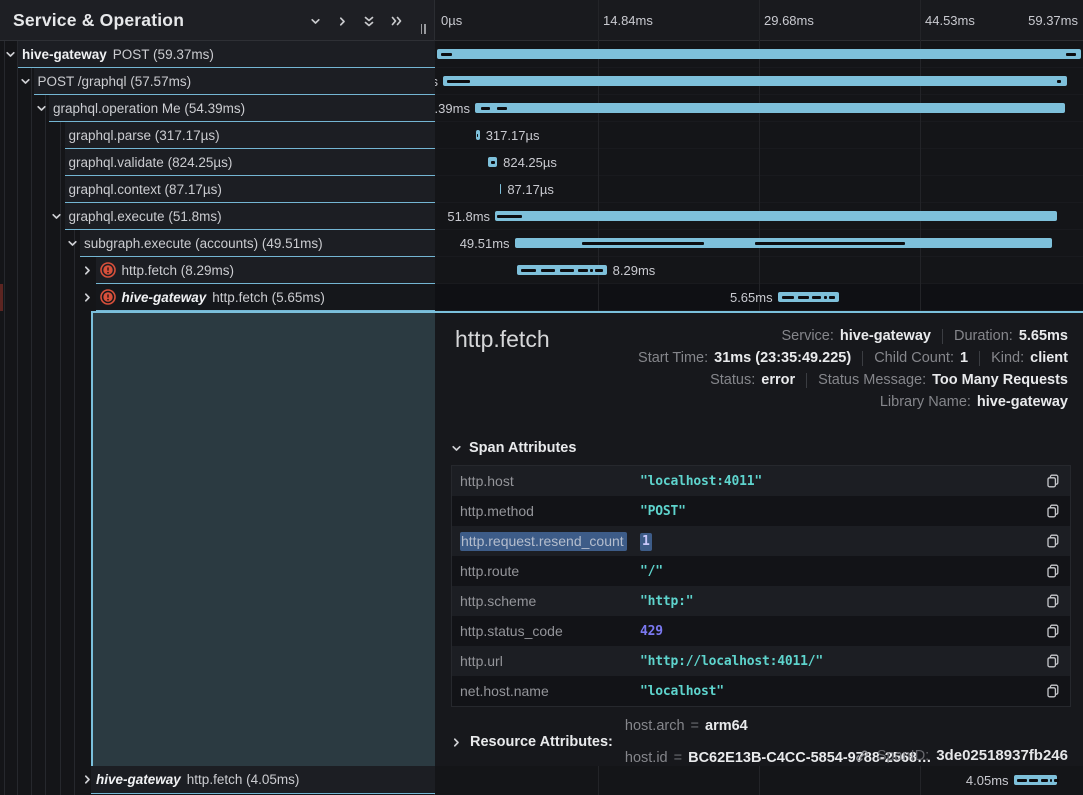 The height and width of the screenshot is (795, 1083). Describe the element at coordinates (759, 780) in the screenshot. I see `timeline-row-bottom: 4.05ms` at that location.